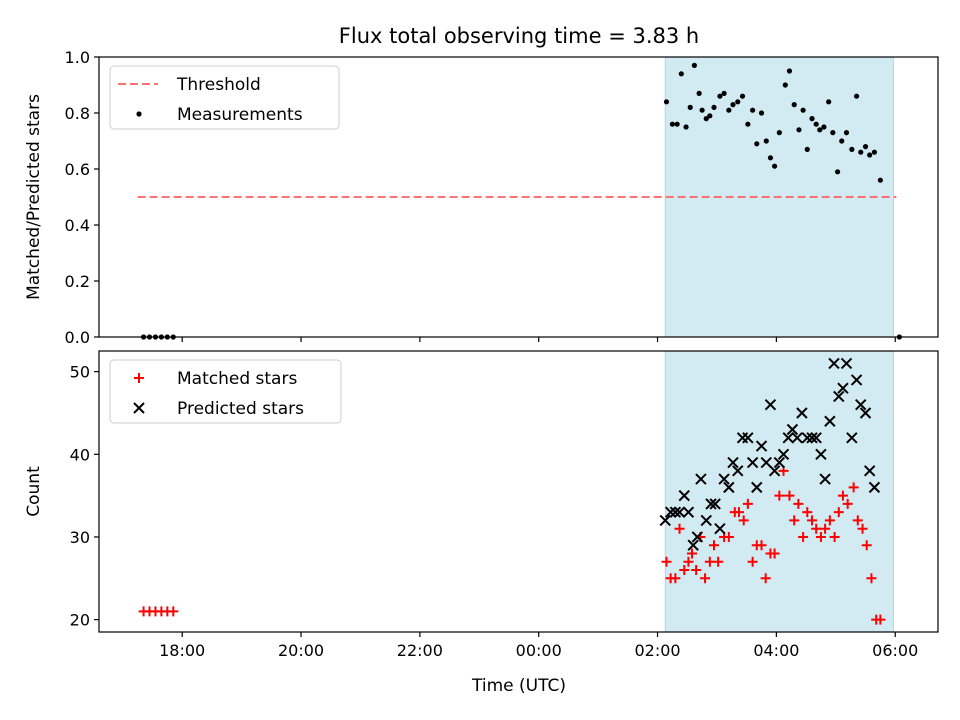 The image size is (960, 720). Describe the element at coordinates (895, 650) in the screenshot. I see `x-tick-label: 06:00` at that location.